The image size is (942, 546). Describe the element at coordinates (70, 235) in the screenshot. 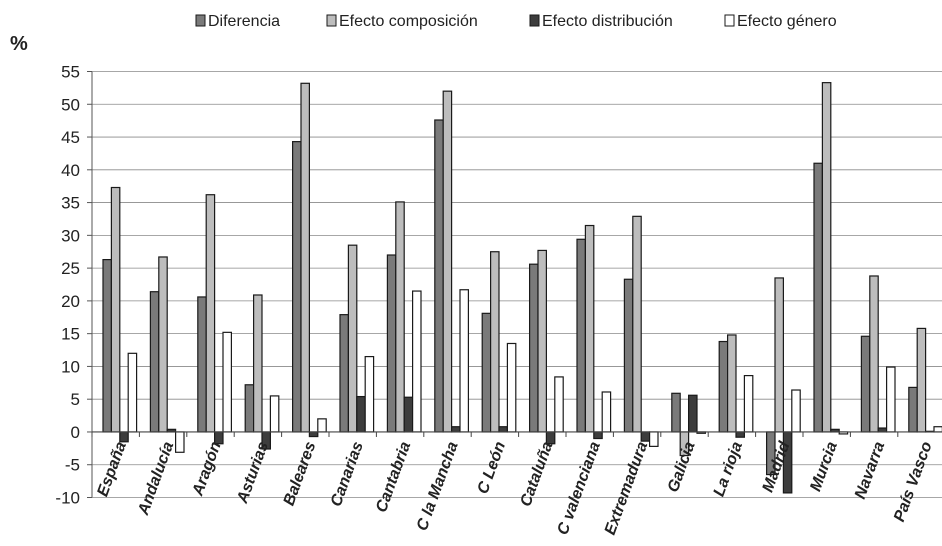

I see `y-tick-label: 30` at that location.